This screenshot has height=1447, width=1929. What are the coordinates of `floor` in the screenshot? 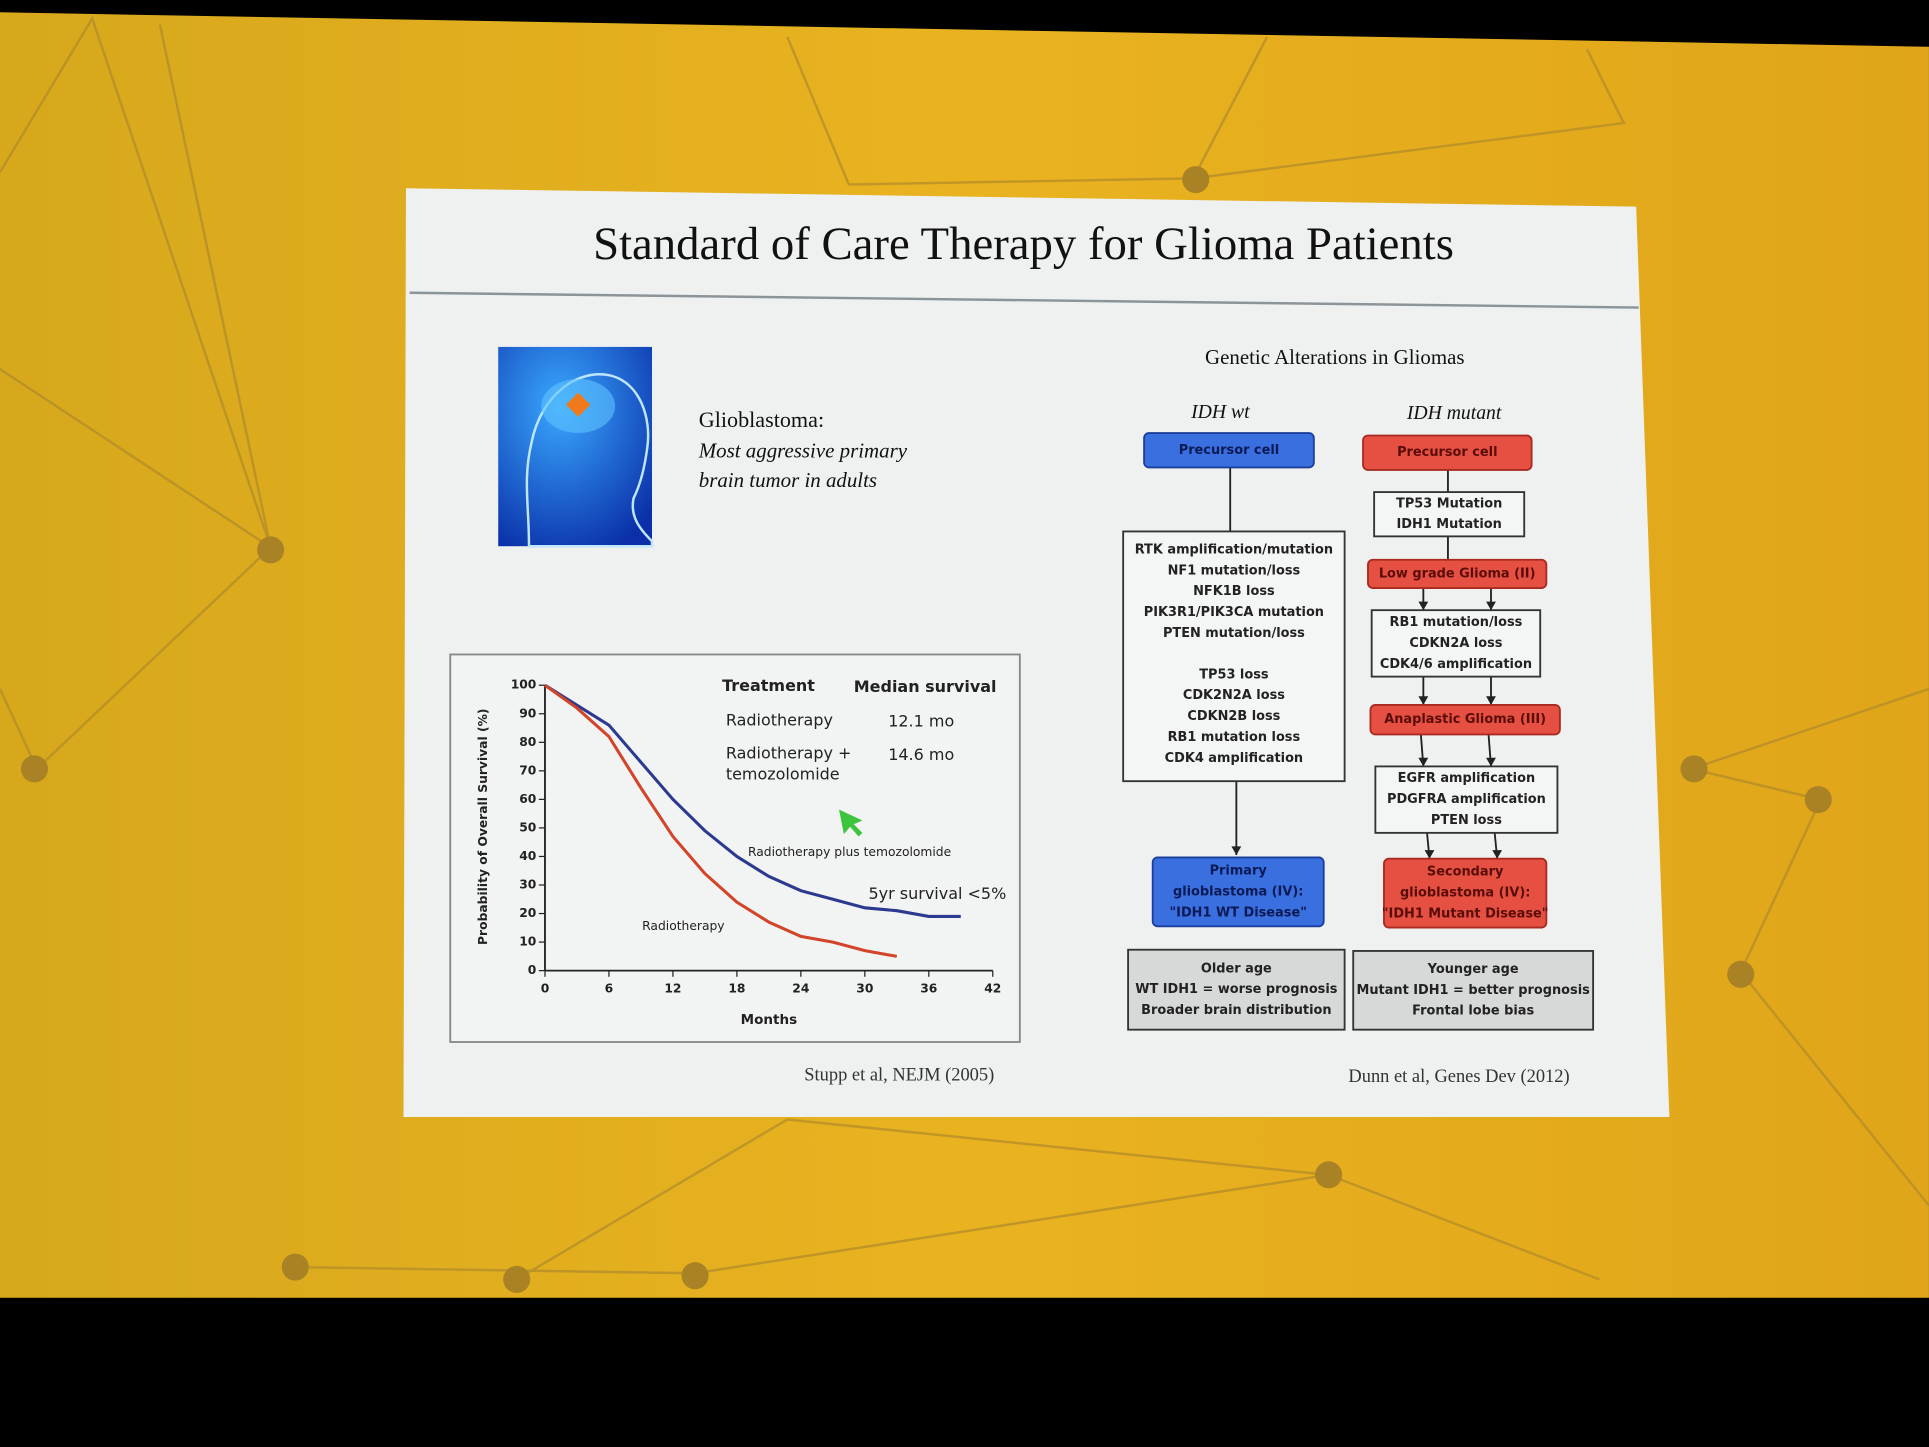 It's located at (964, 1372).